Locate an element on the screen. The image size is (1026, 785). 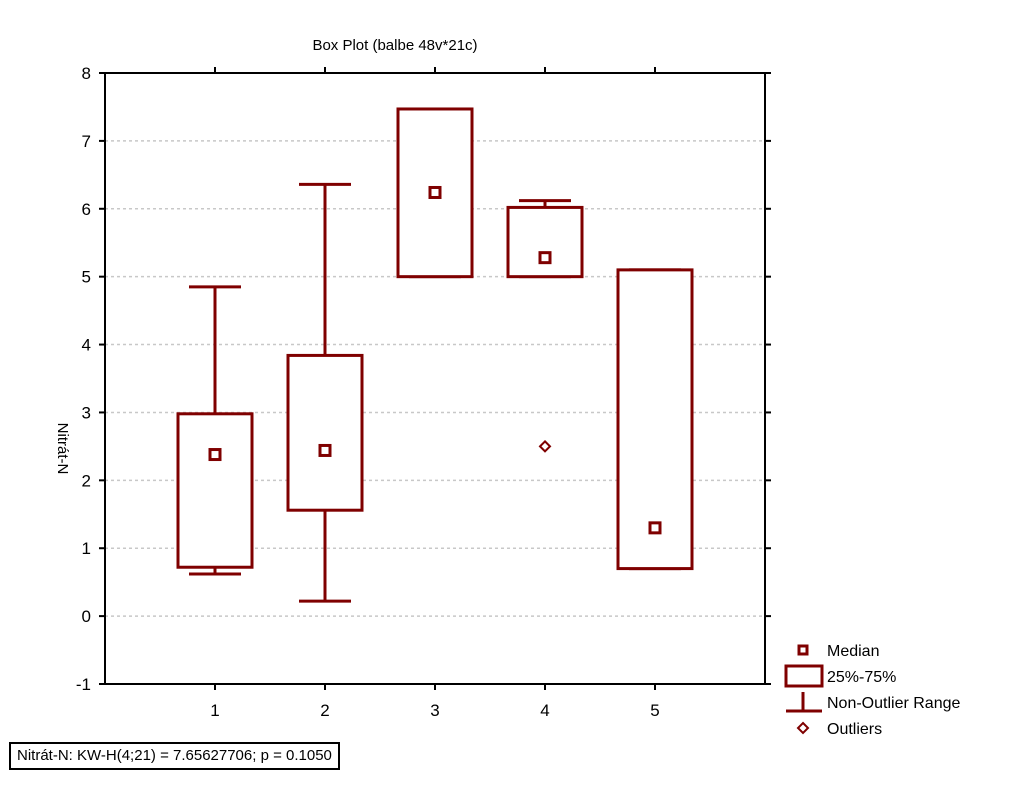
y-axis-label: Nitrát-N is located at coordinates (62, 449).